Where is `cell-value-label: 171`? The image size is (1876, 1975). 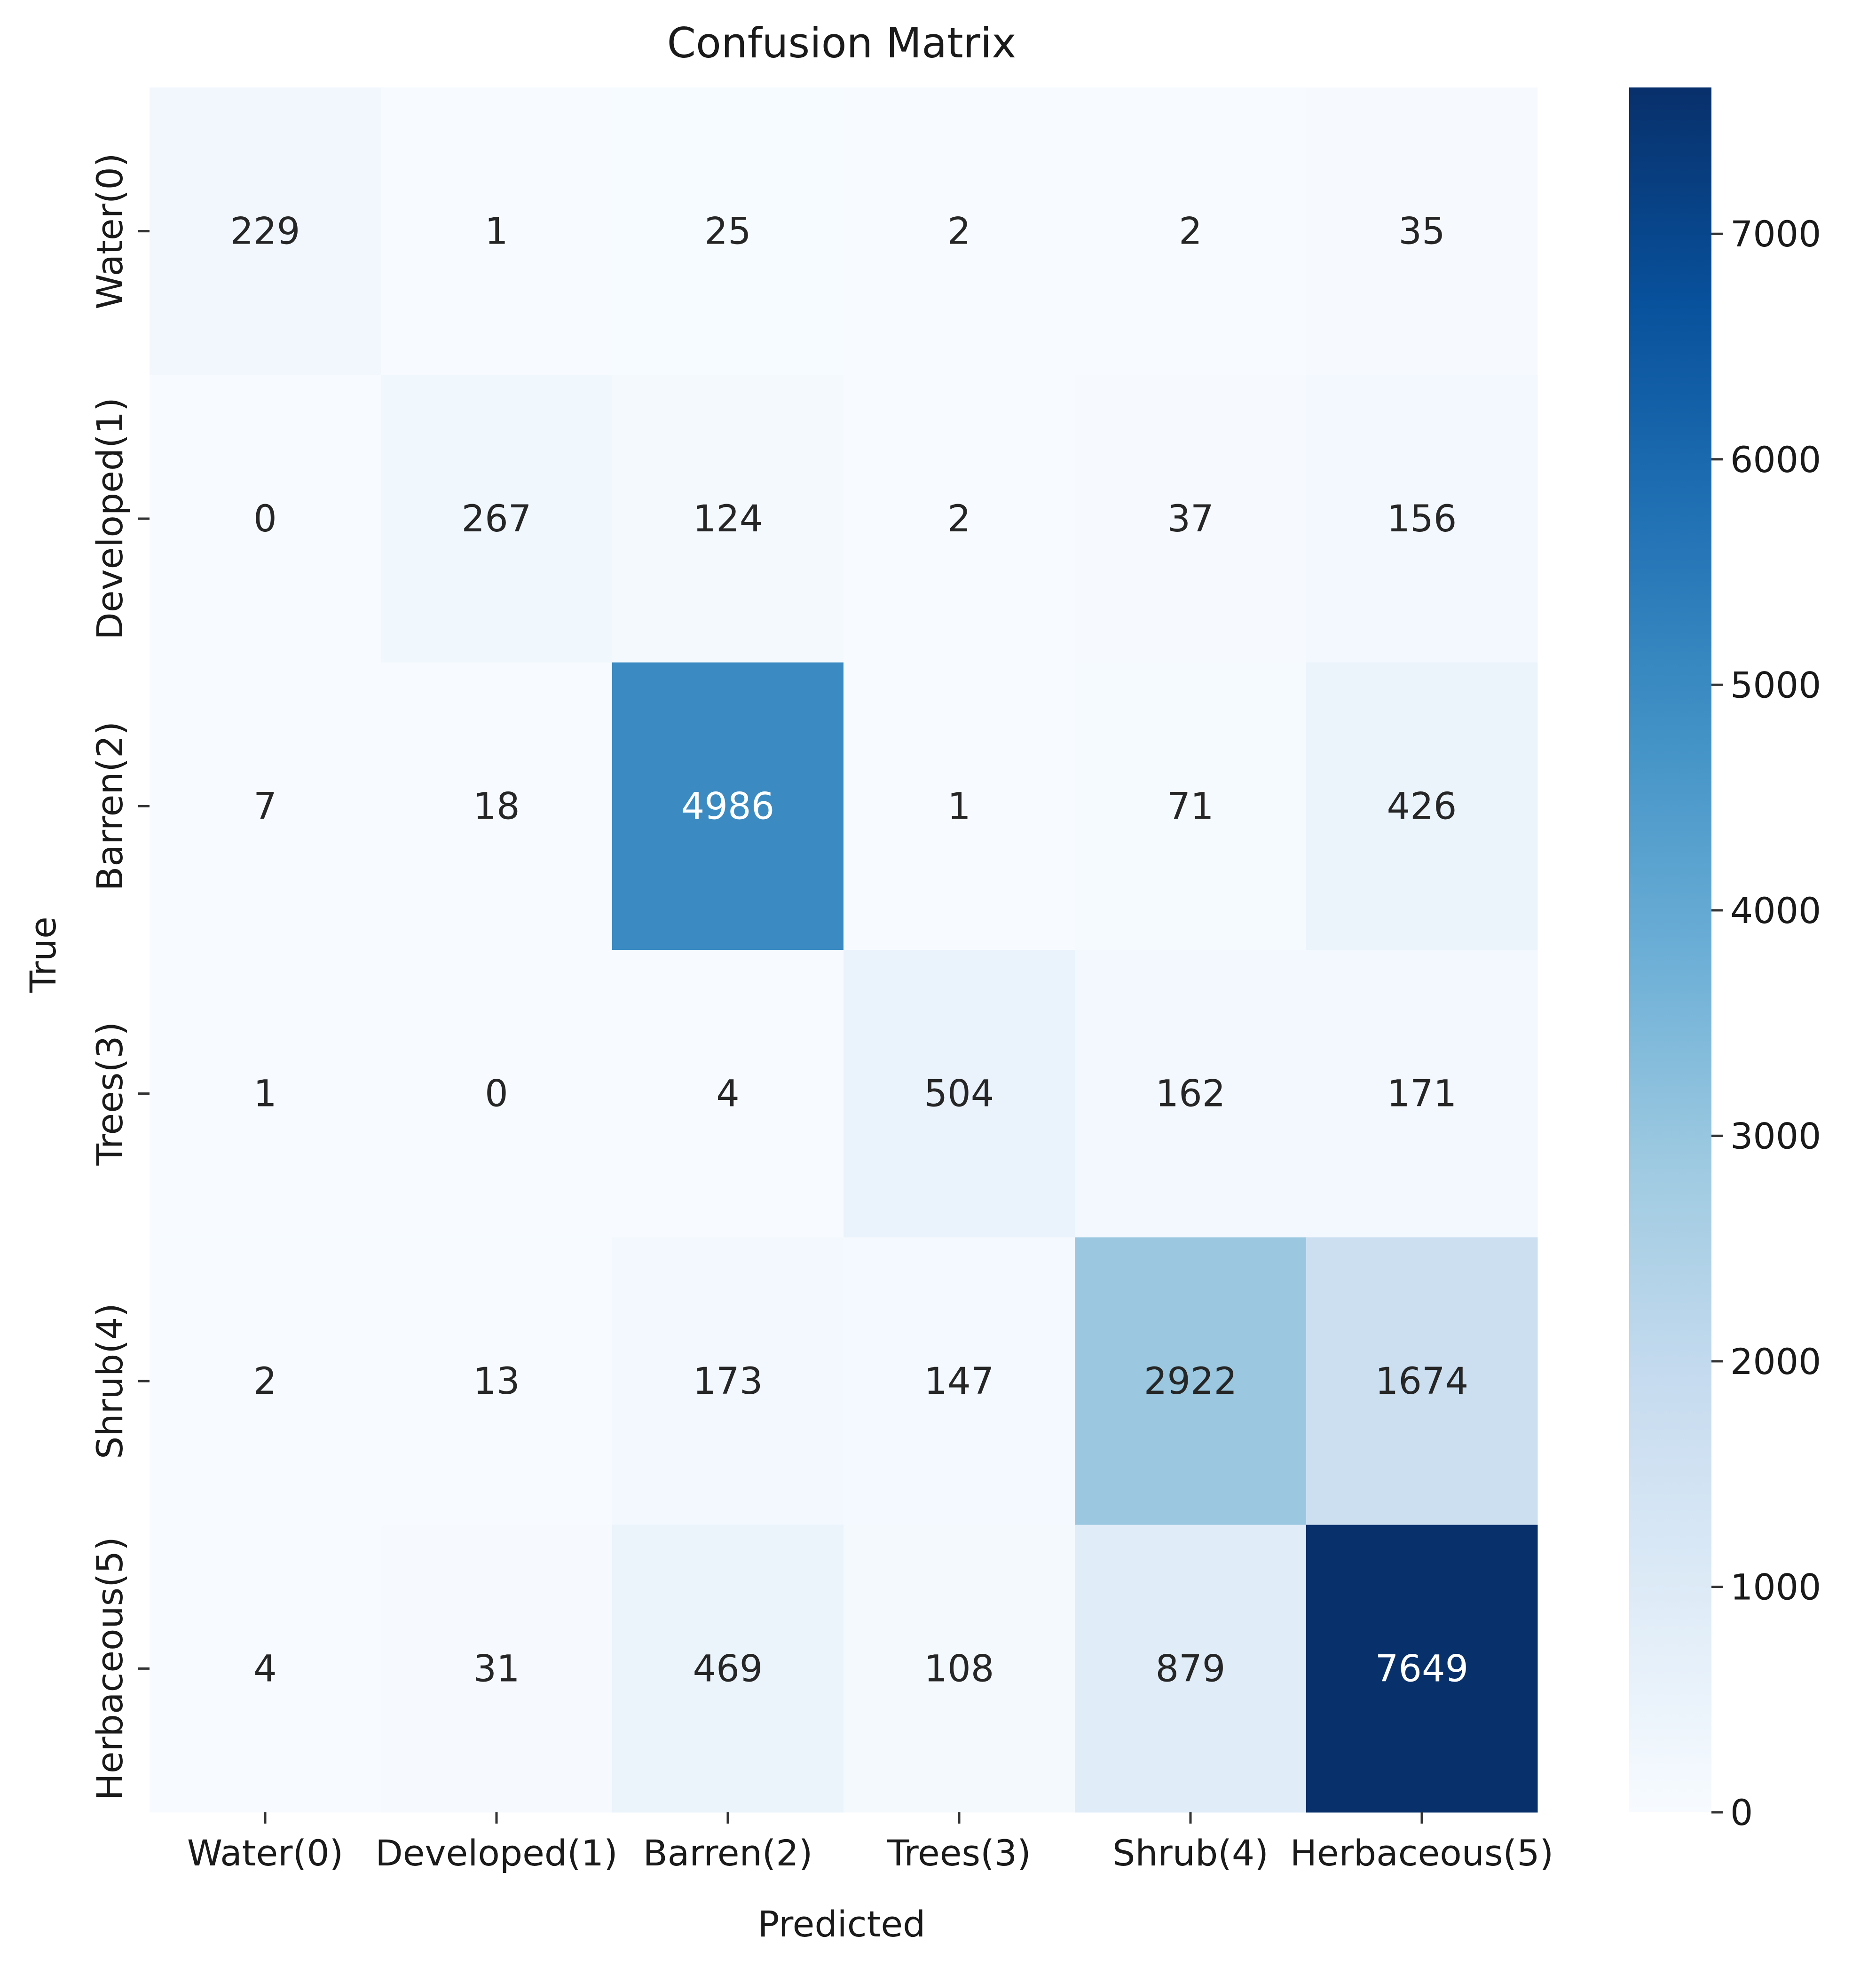 cell-value-label: 171 is located at coordinates (1422, 1094).